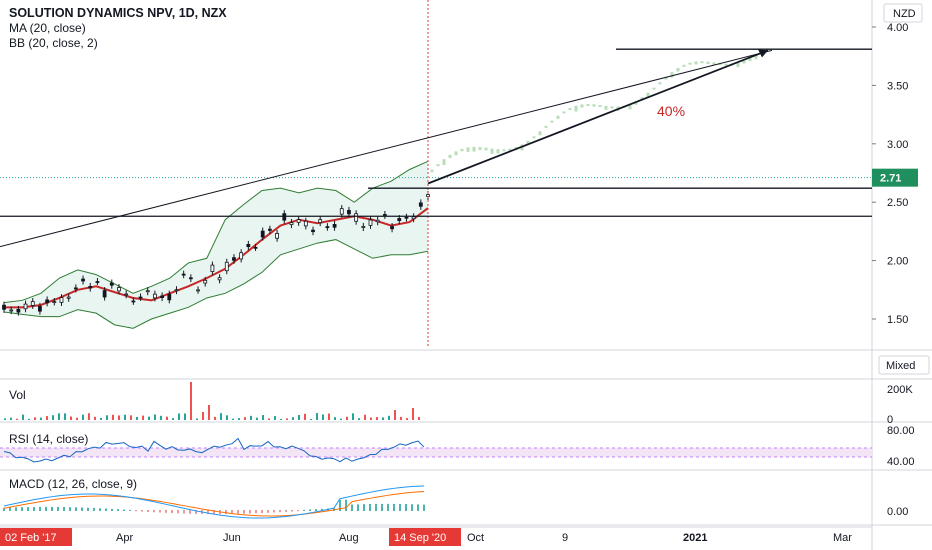  I want to click on price-tick-label: 2.50, so click(897, 203).